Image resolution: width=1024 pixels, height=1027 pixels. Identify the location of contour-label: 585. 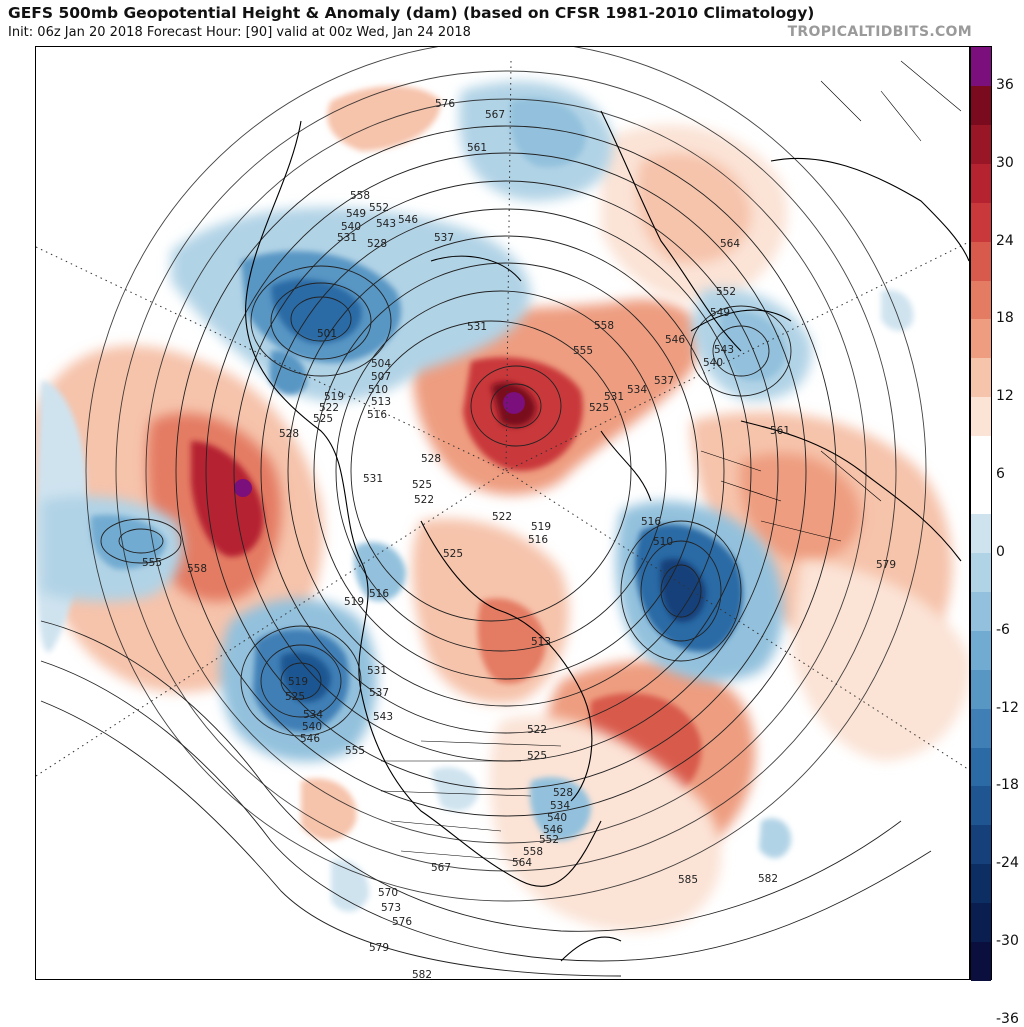
(688, 880).